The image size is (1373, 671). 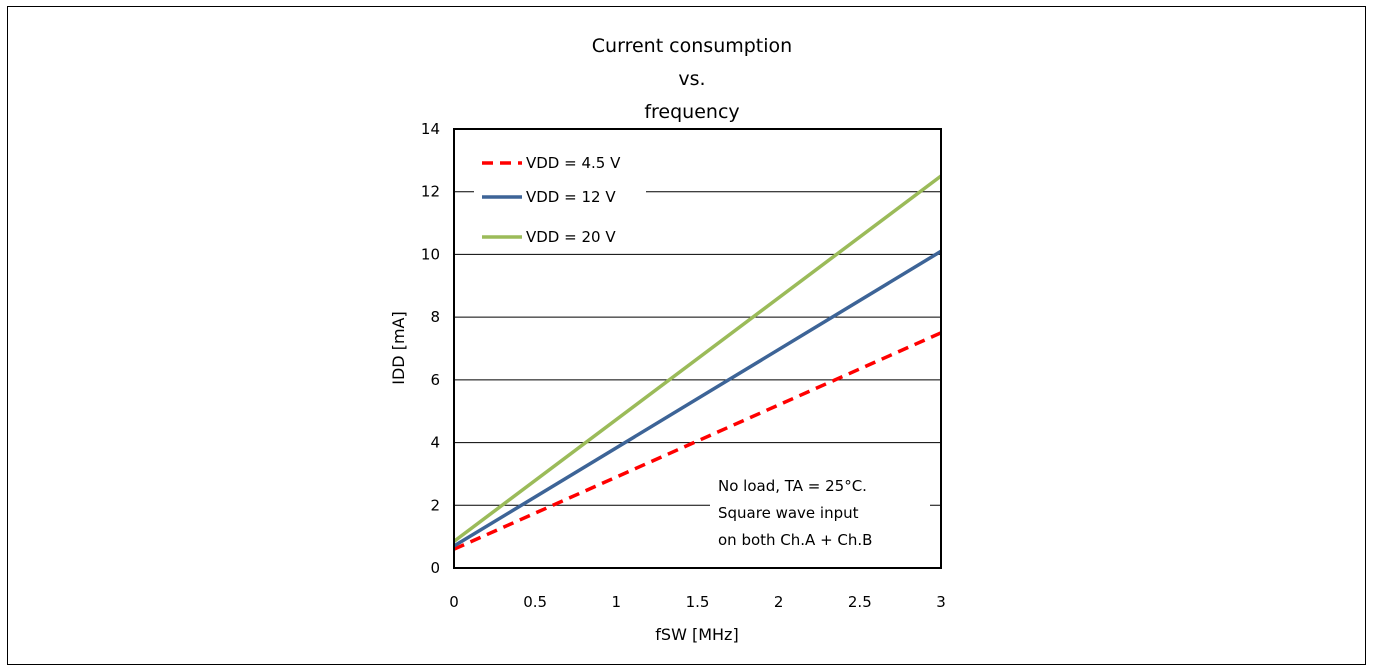 I want to click on chart-title-line-3: frequency, so click(x=691, y=112).